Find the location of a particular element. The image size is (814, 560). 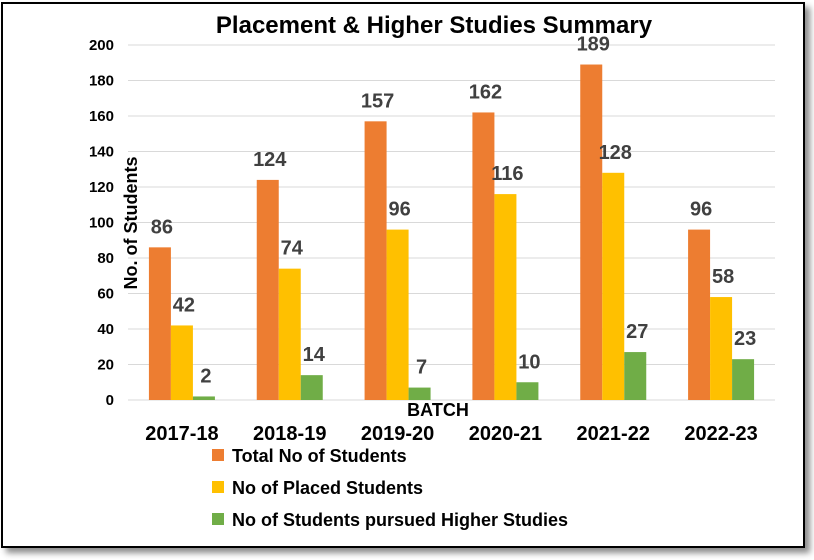

legend-label: Total No of Students is located at coordinates (319, 456).